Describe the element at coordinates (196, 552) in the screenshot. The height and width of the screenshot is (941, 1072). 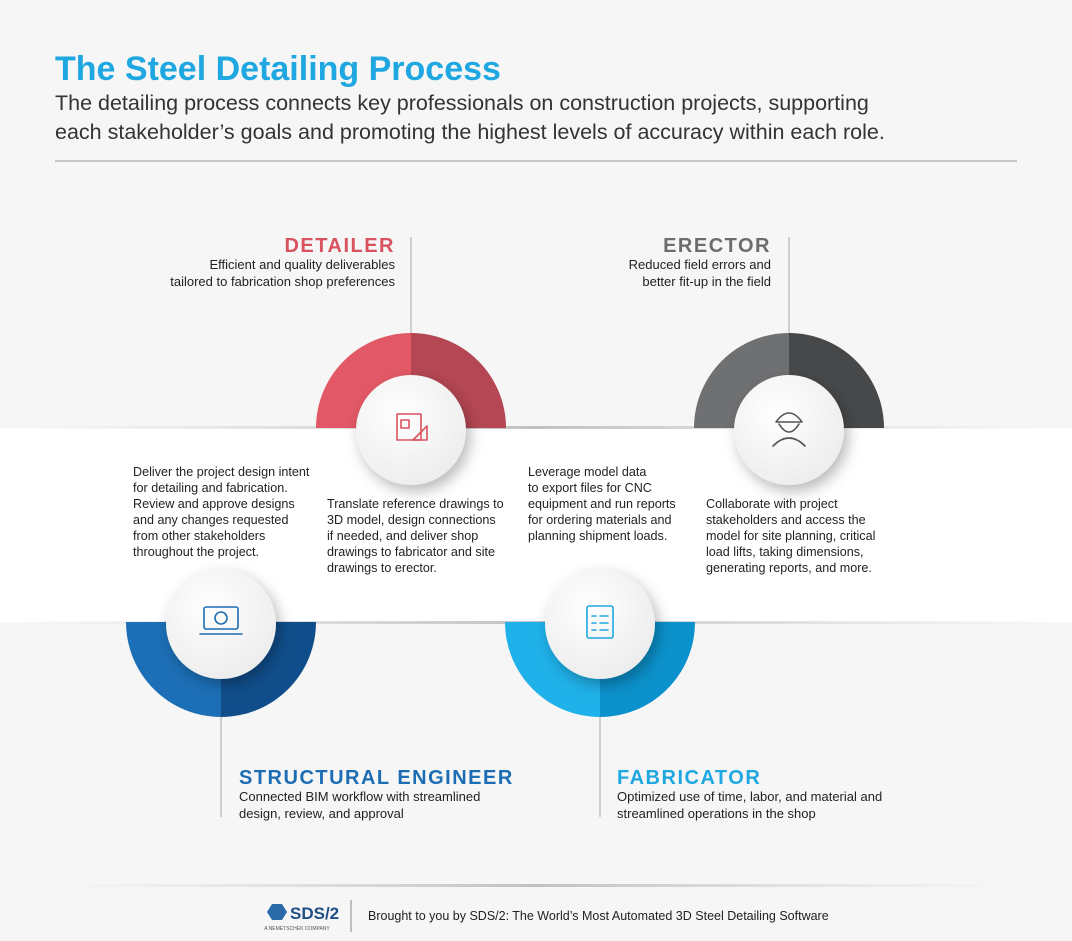
I see `role-description: throughout the project.` at that location.